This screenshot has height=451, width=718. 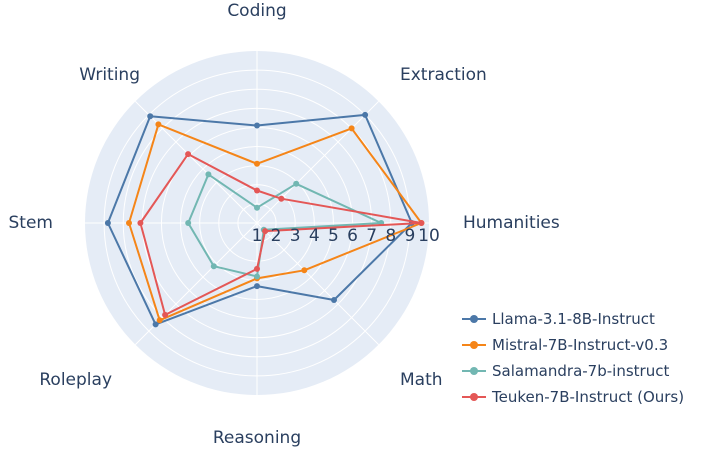 I want to click on legend-item: Teuken-7B-Instruct (Ours), so click(x=590, y=397).